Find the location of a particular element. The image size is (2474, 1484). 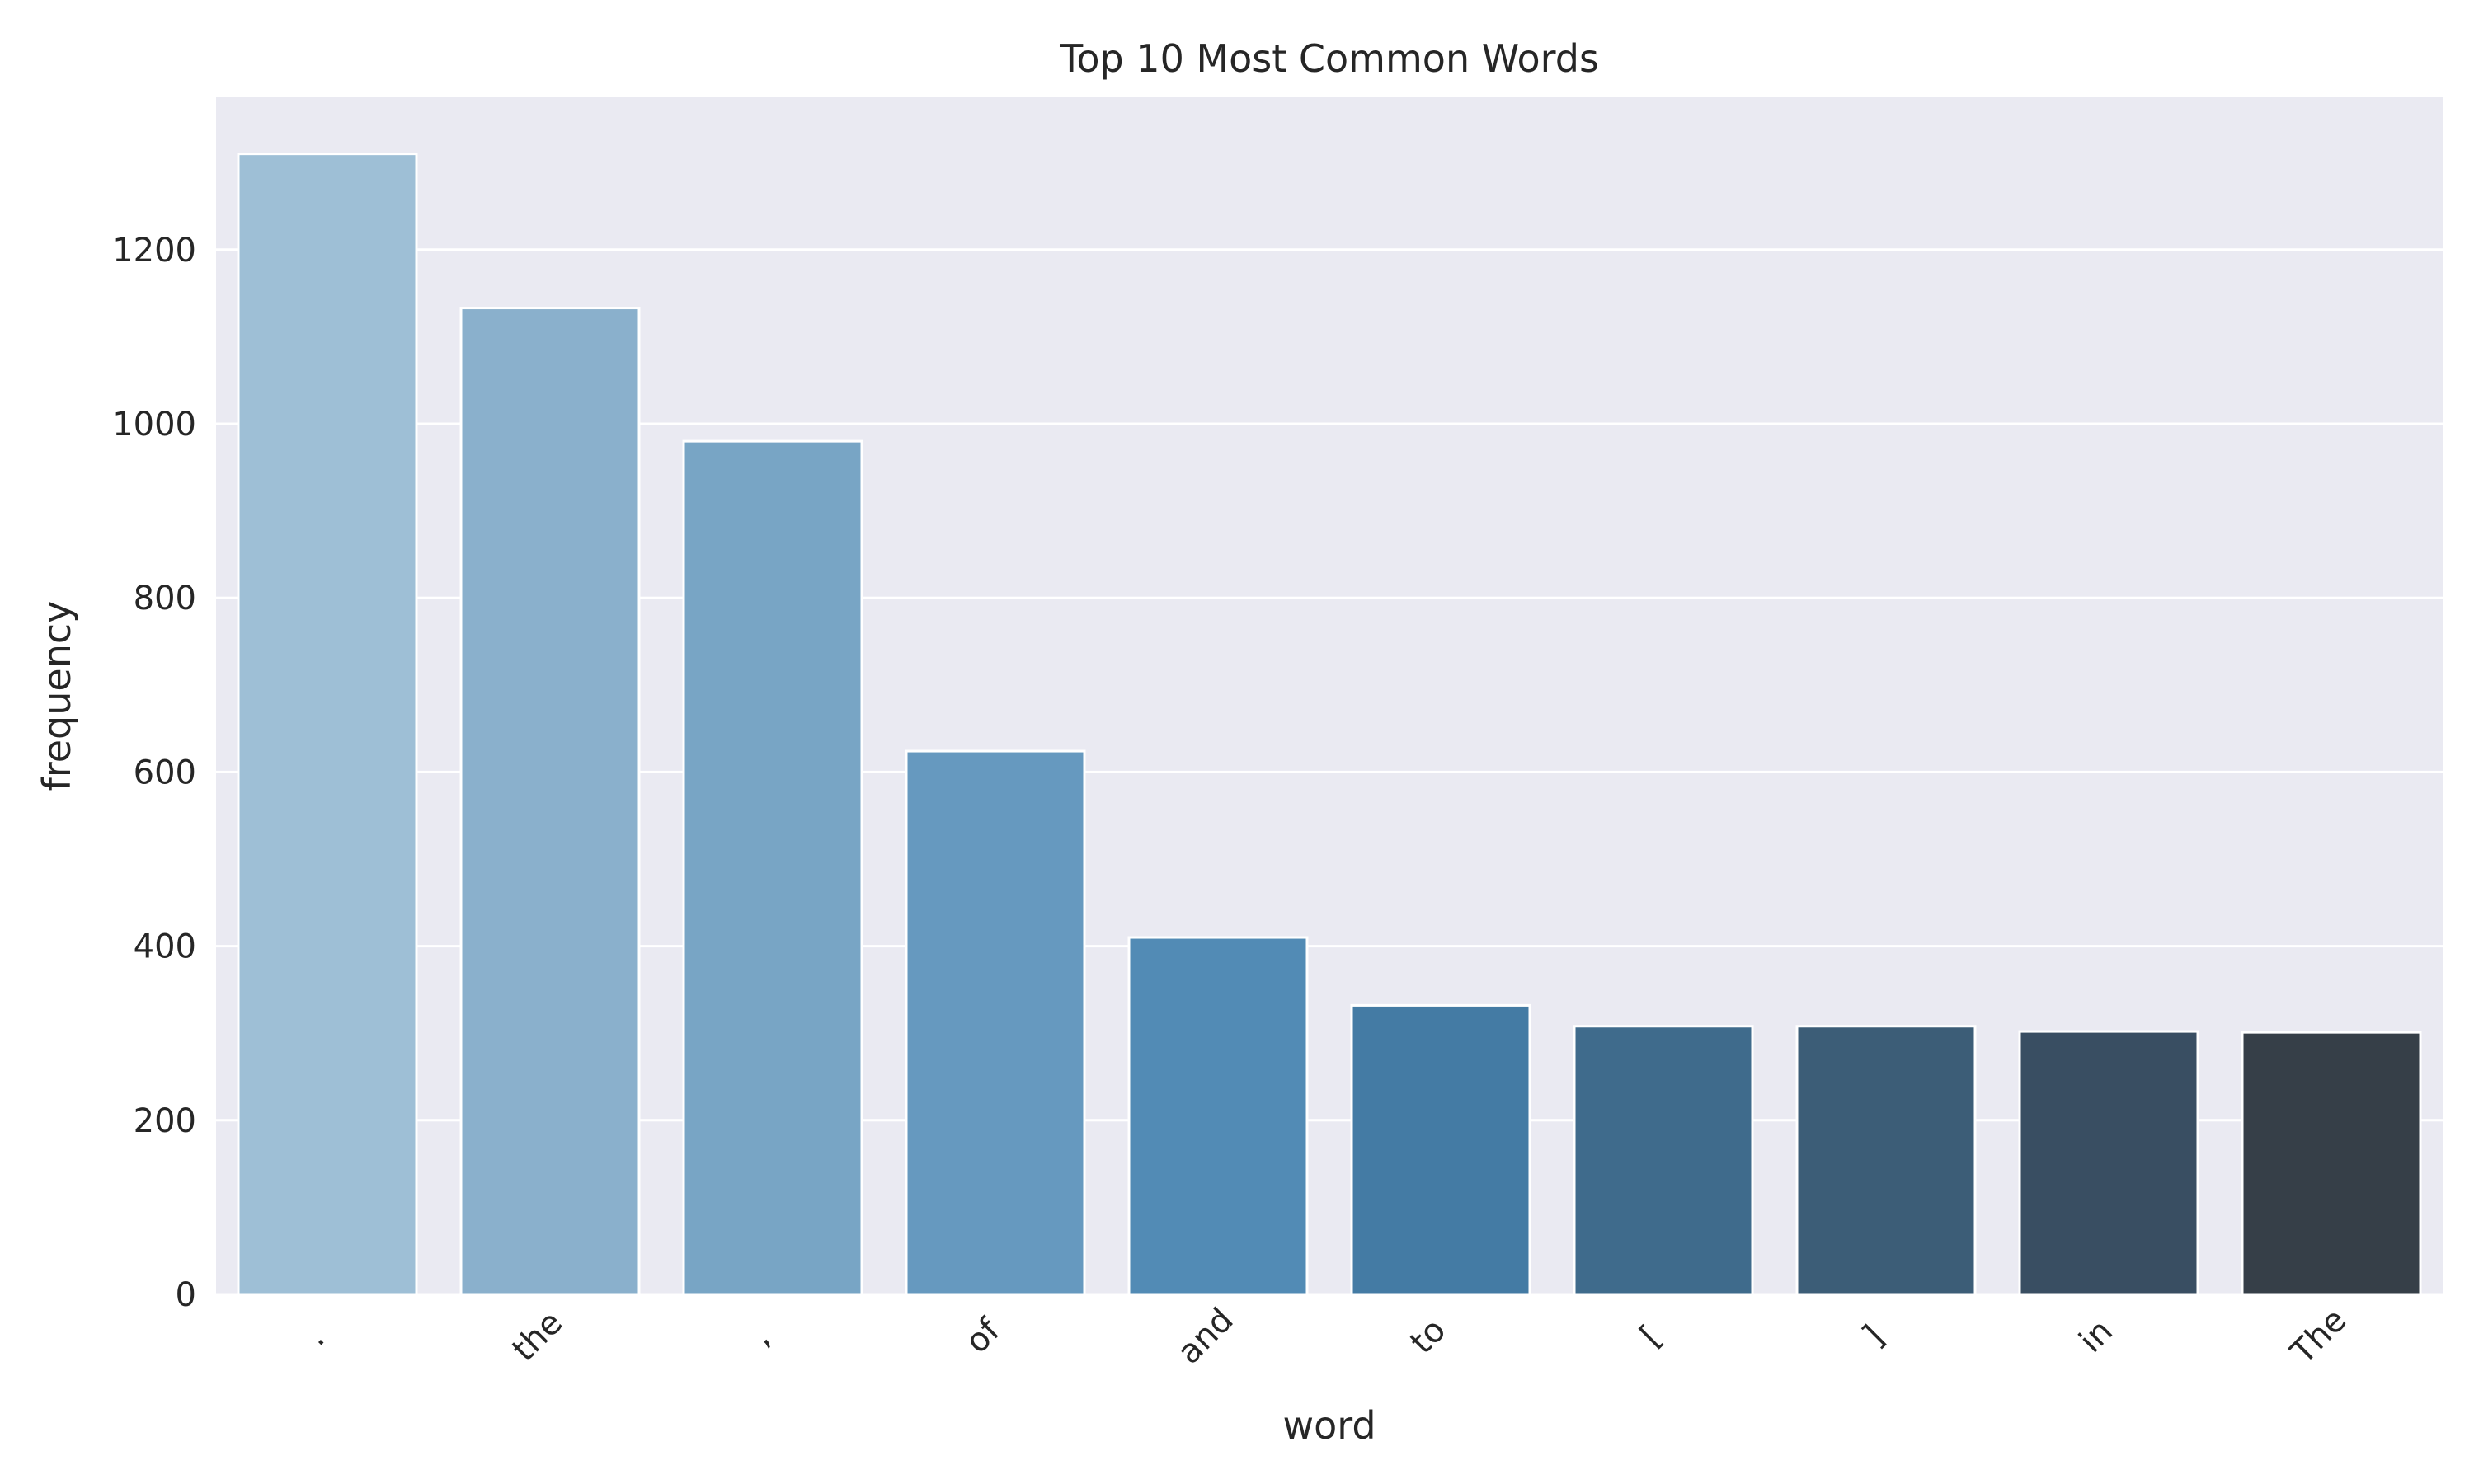

y-axis-label: frequency is located at coordinates (57, 696).